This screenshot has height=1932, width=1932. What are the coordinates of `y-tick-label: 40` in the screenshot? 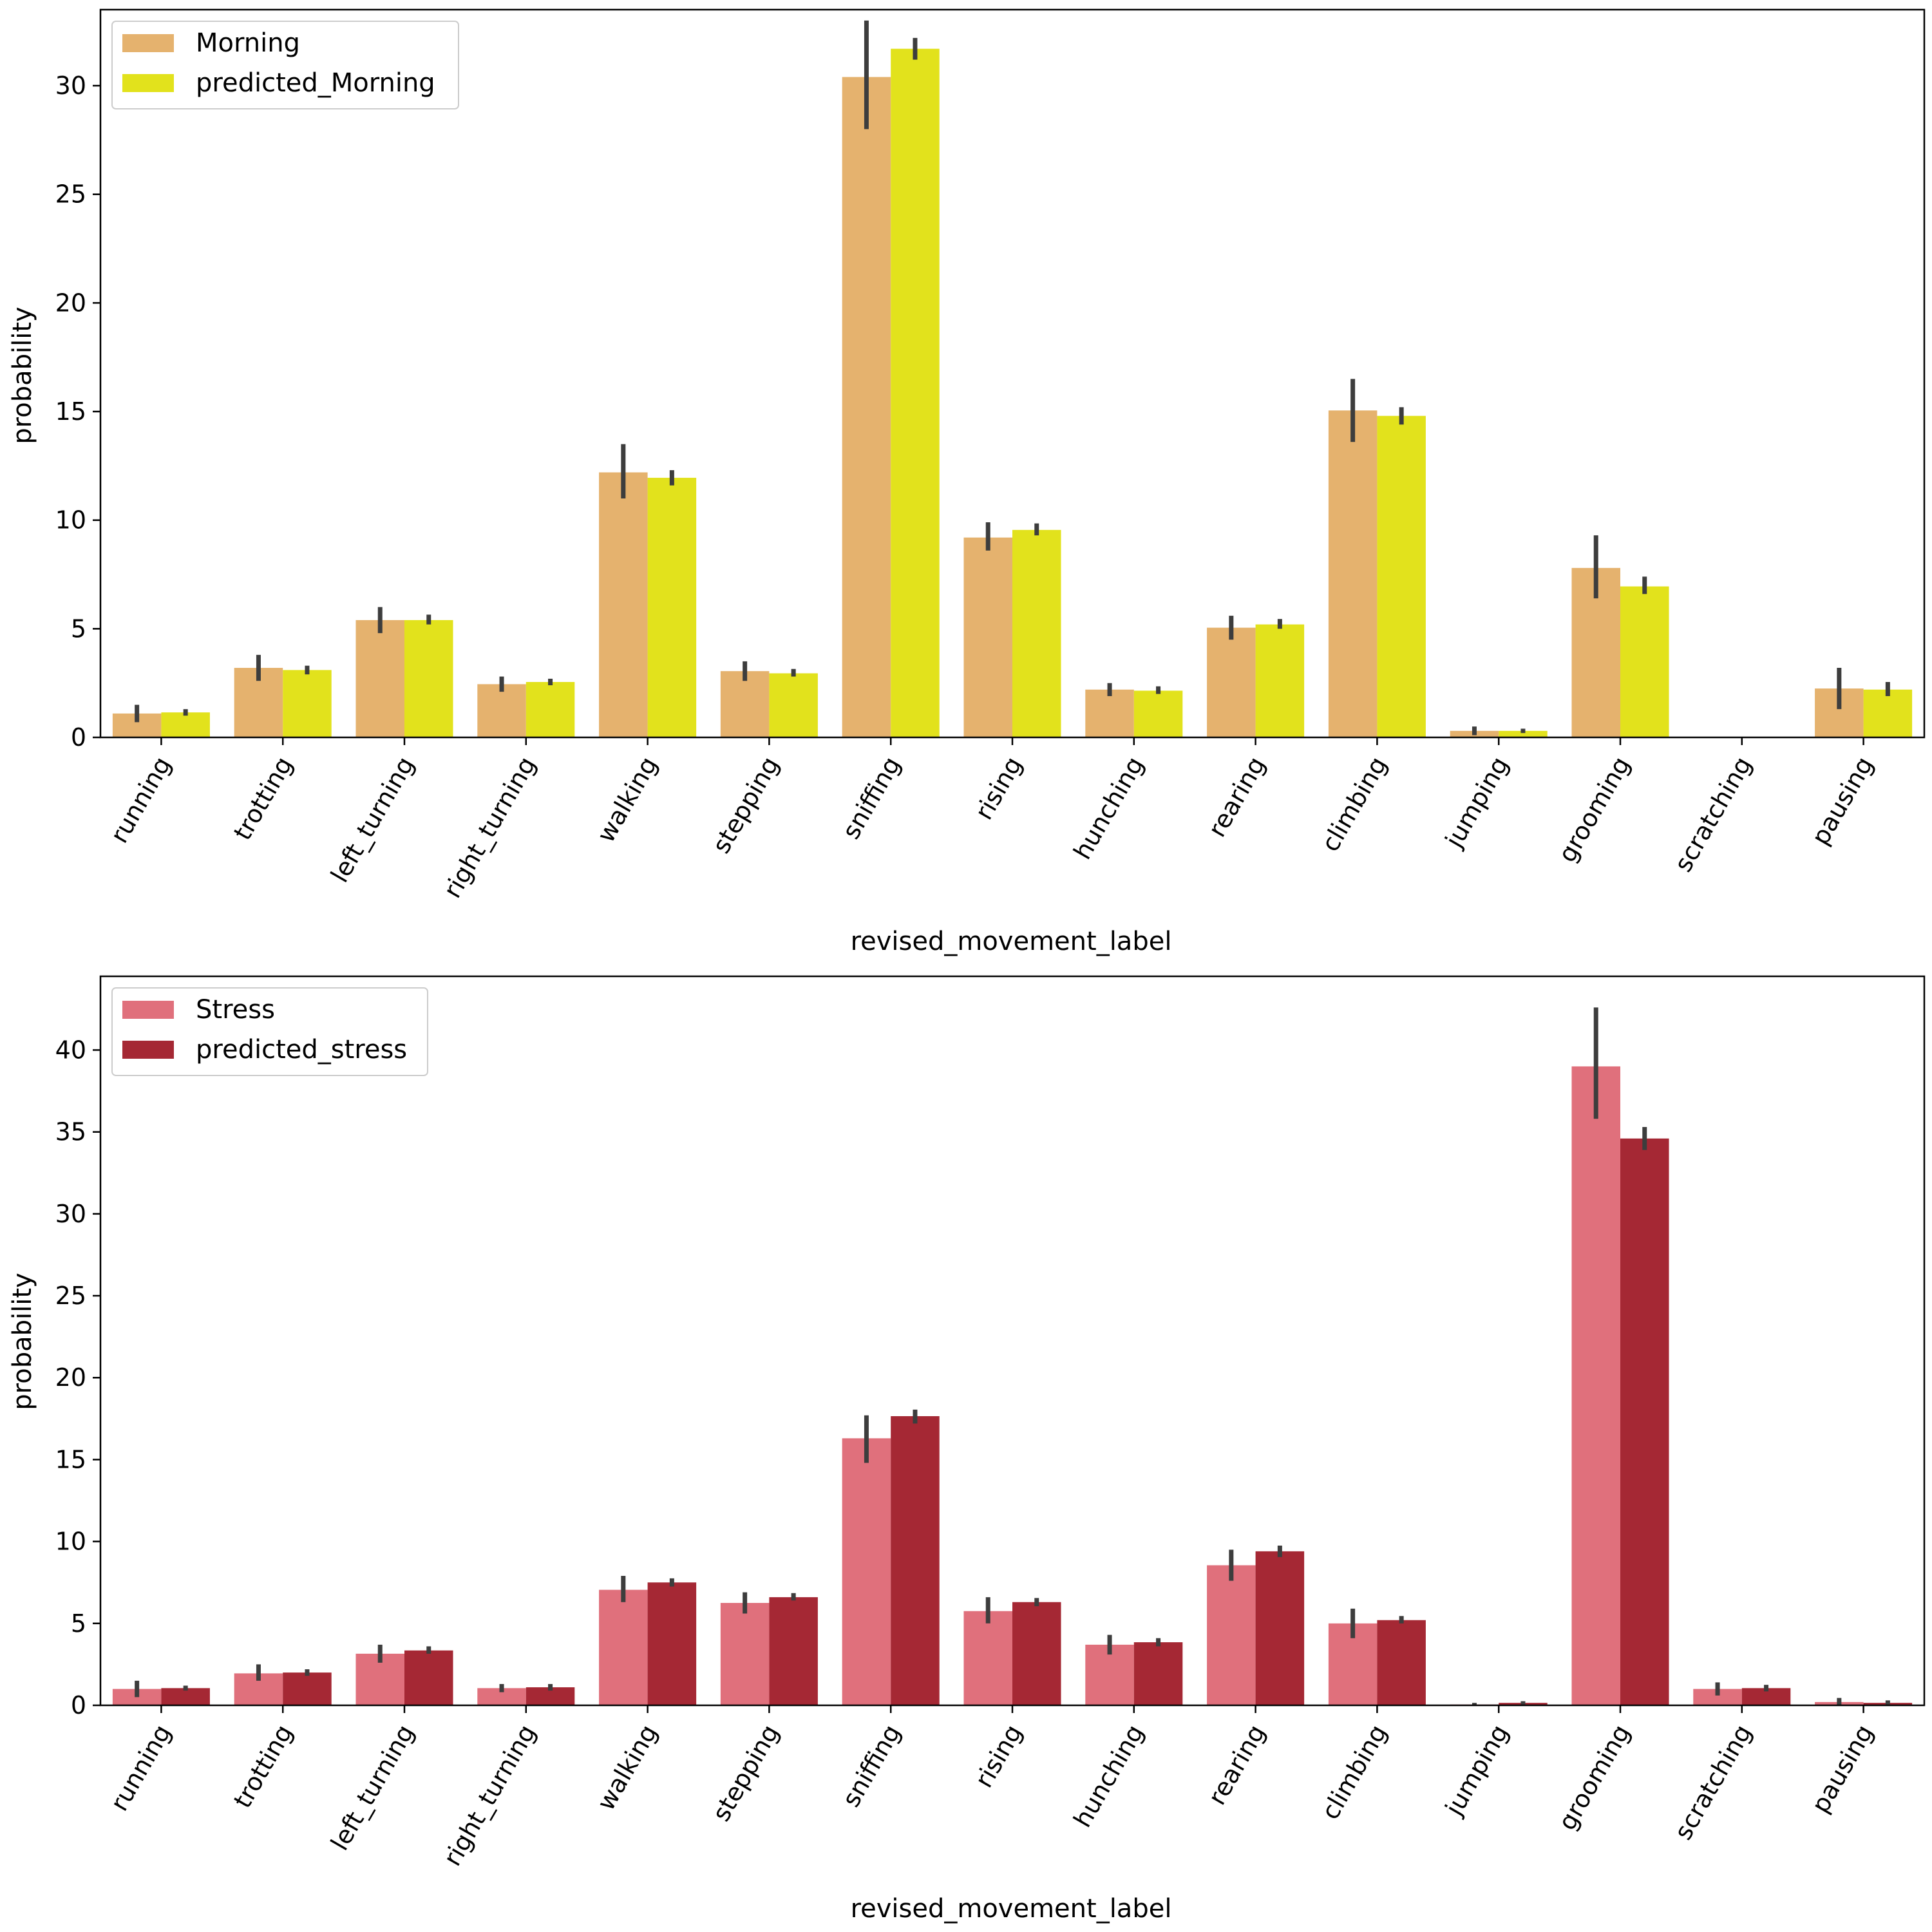 It's located at (70, 1050).